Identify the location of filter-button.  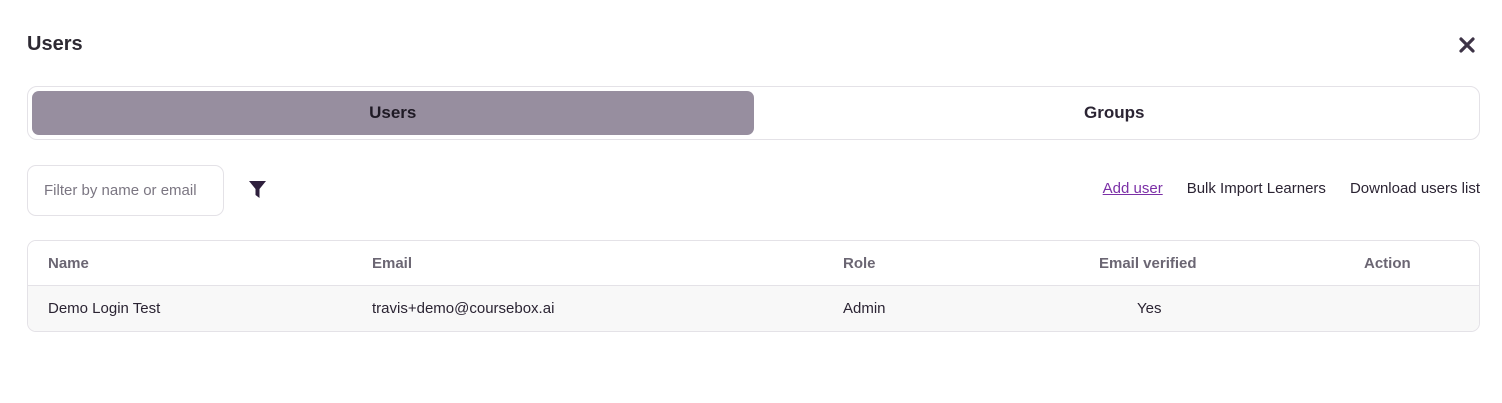
(257, 190).